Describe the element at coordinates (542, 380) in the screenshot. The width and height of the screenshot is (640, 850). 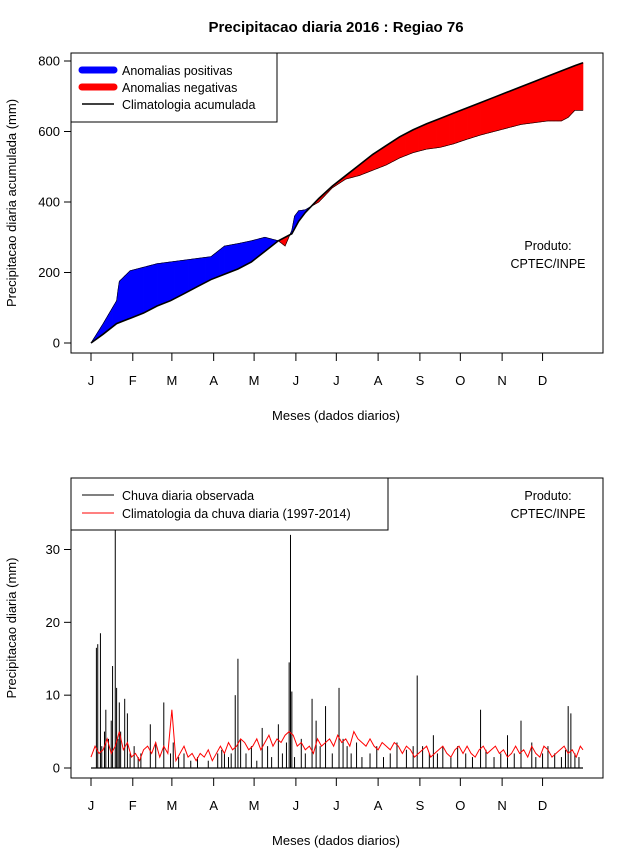
I see `top-x-tick-label: D` at that location.